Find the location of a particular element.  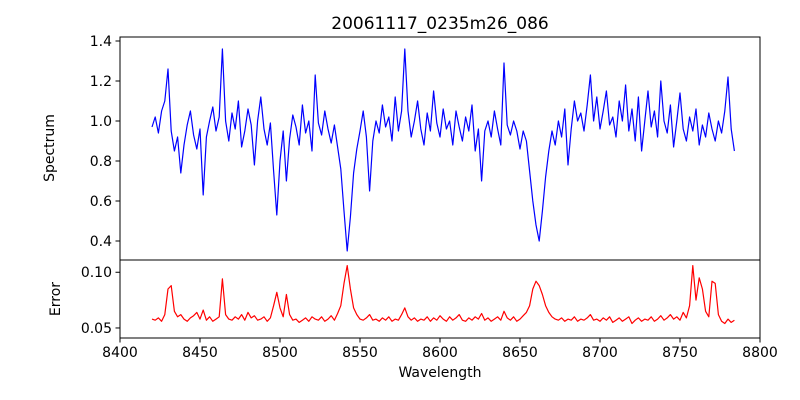

x-tick-label: 8500 is located at coordinates (280, 353).